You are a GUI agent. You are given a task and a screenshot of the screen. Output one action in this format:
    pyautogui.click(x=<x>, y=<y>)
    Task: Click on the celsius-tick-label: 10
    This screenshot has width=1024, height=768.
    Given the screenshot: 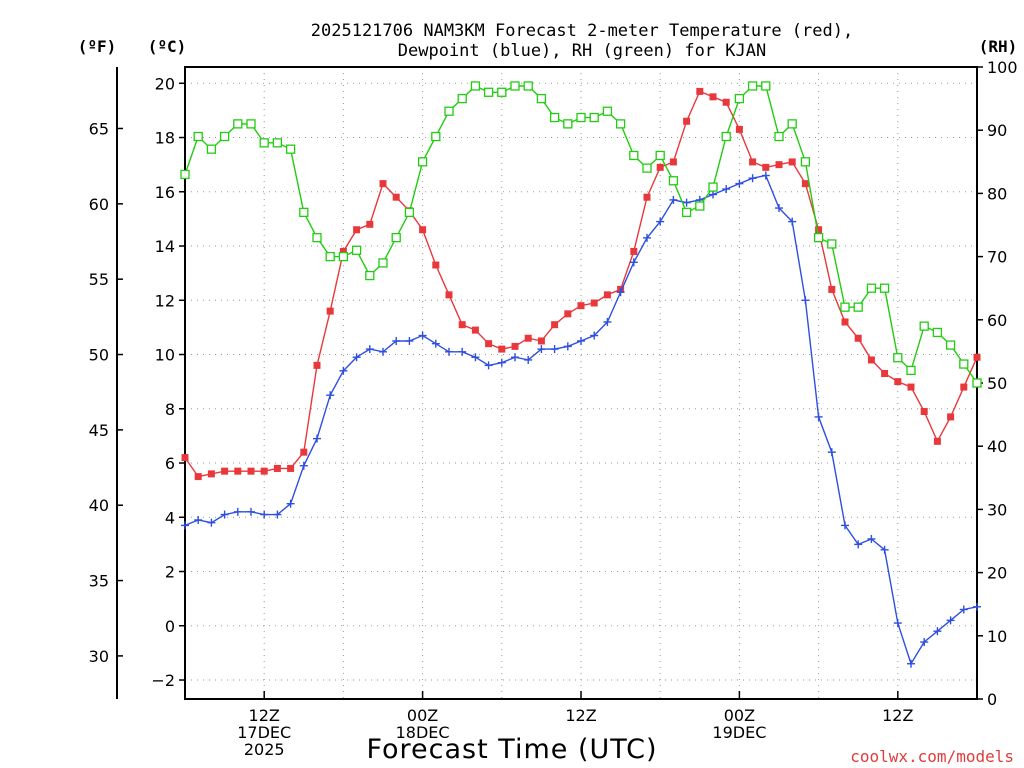 What is the action you would take?
    pyautogui.click(x=165, y=355)
    